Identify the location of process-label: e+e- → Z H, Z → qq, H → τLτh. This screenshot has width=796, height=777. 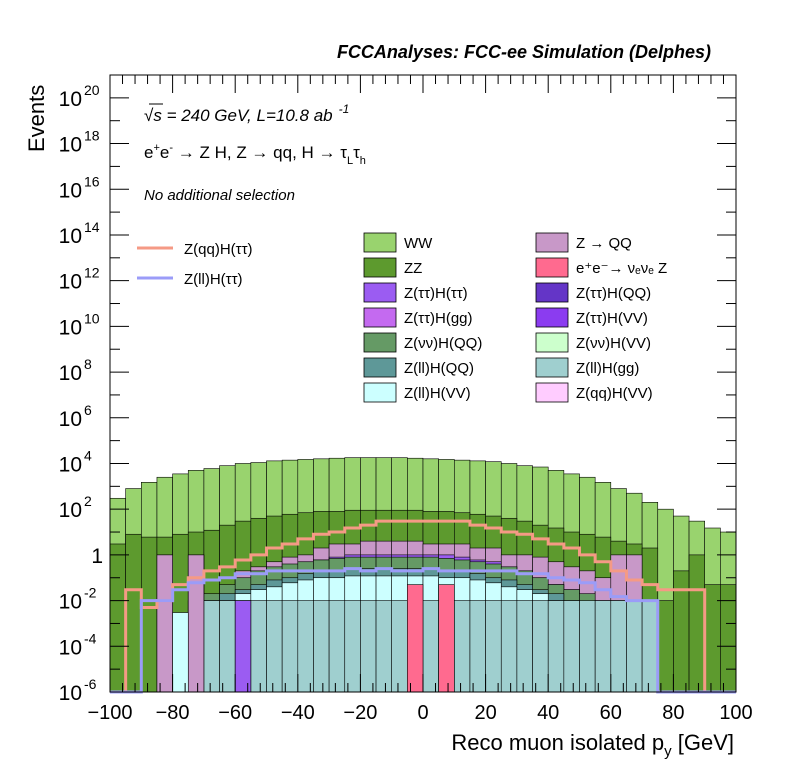
(255, 154).